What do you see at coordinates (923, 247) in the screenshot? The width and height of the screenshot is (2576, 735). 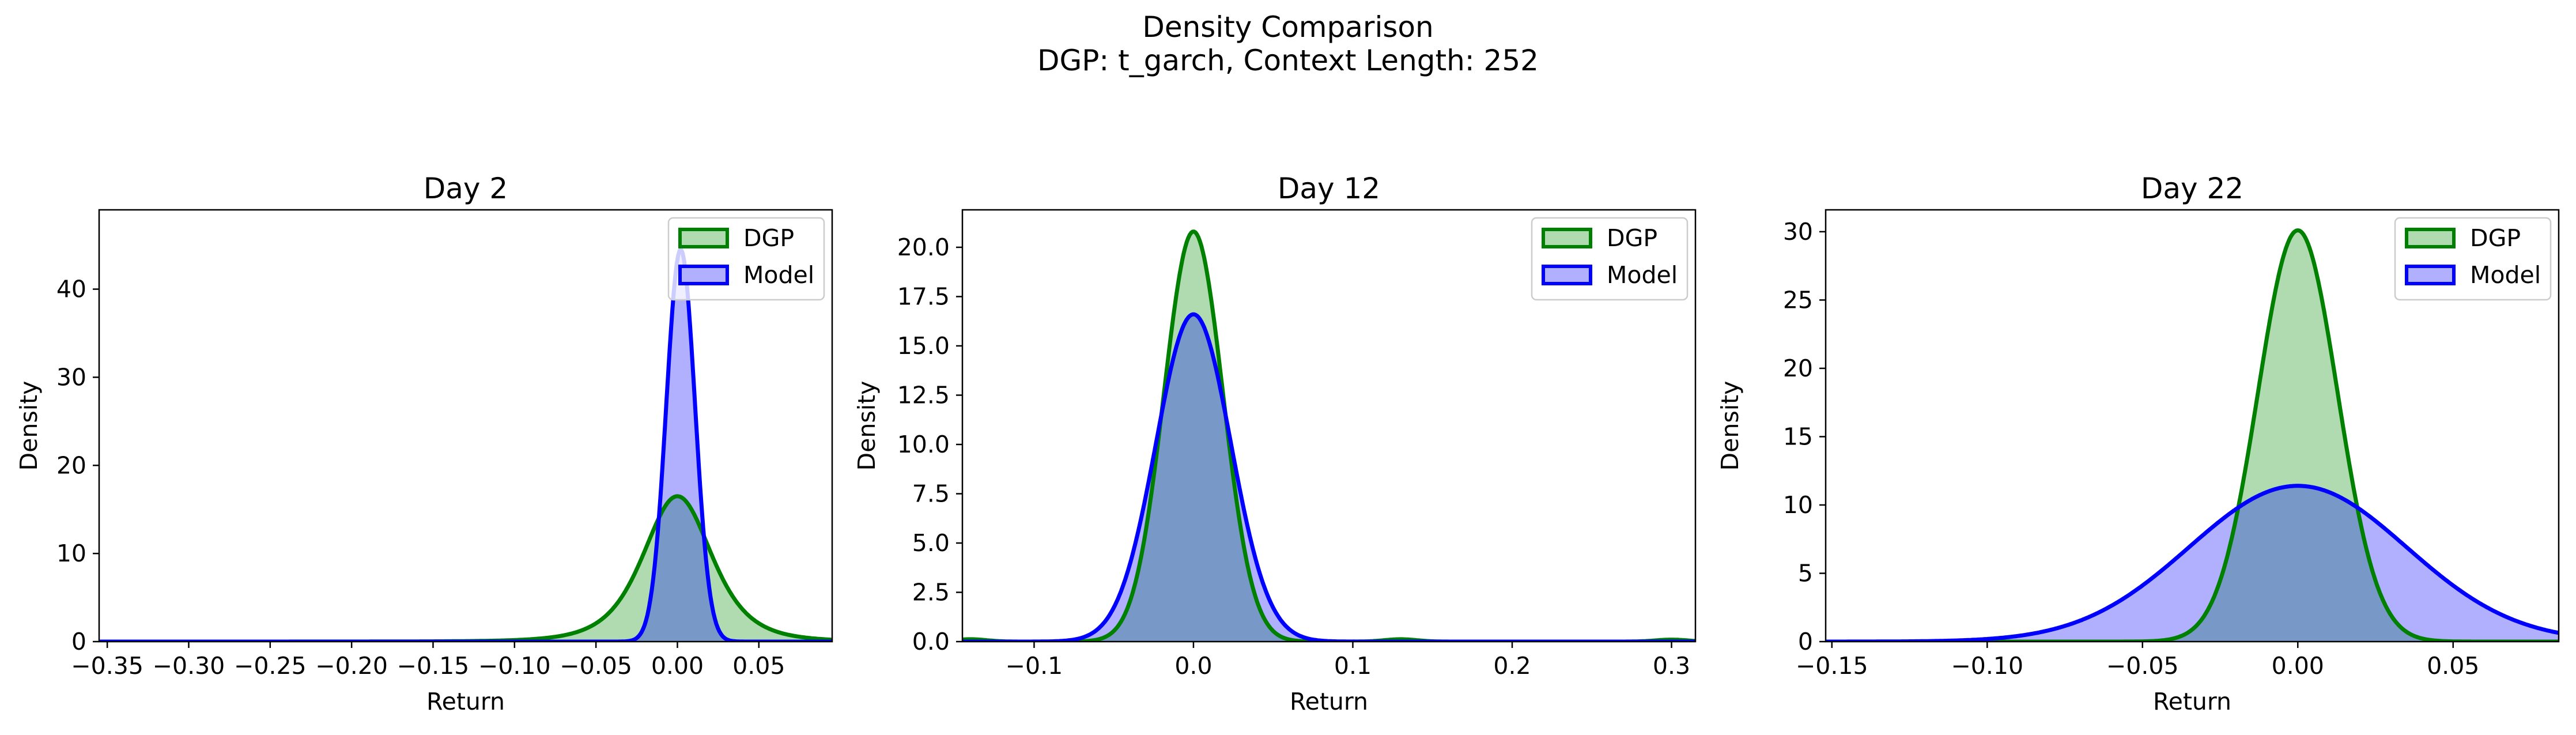 I see `y-tick-label: 20.0` at bounding box center [923, 247].